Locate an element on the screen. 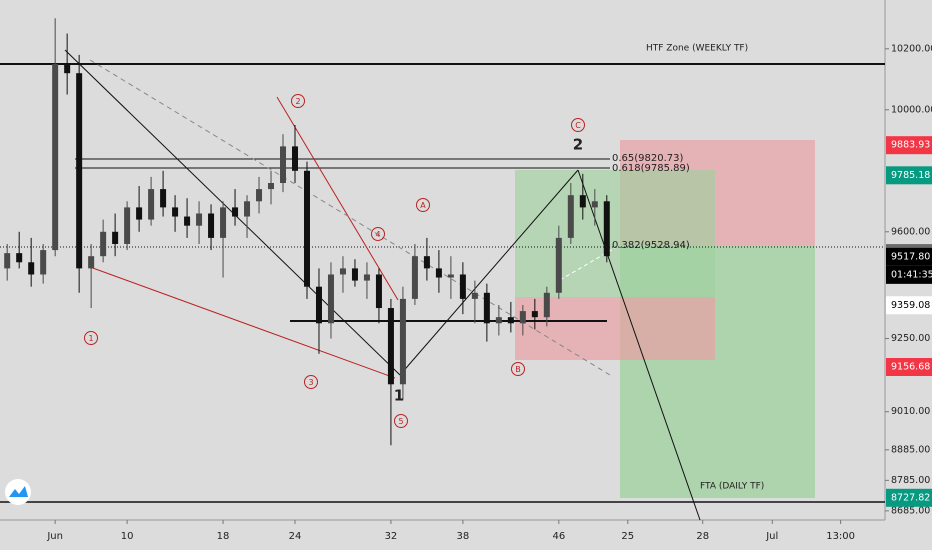 This screenshot has height=550, width=932. target-zone is located at coordinates (615, 233).